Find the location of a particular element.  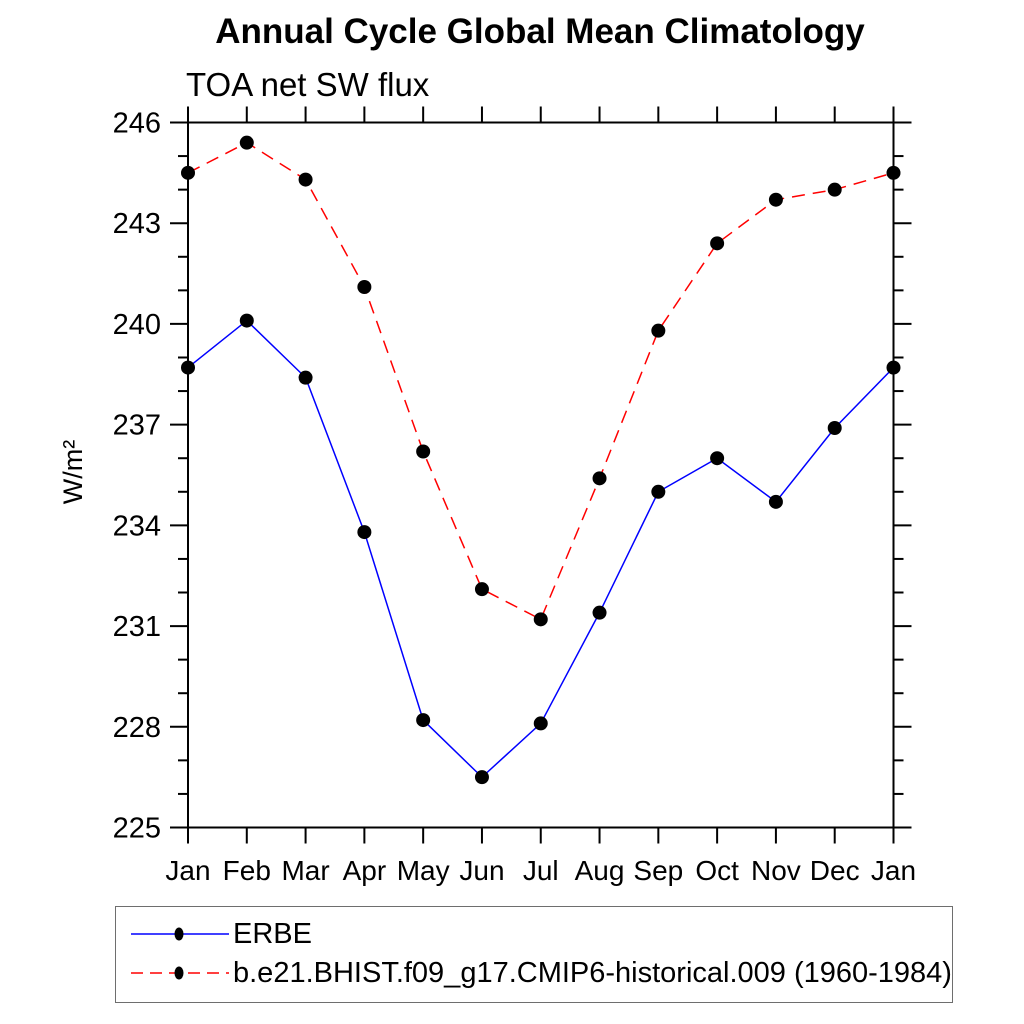

legend-line-dashed-icon is located at coordinates (180, 973).